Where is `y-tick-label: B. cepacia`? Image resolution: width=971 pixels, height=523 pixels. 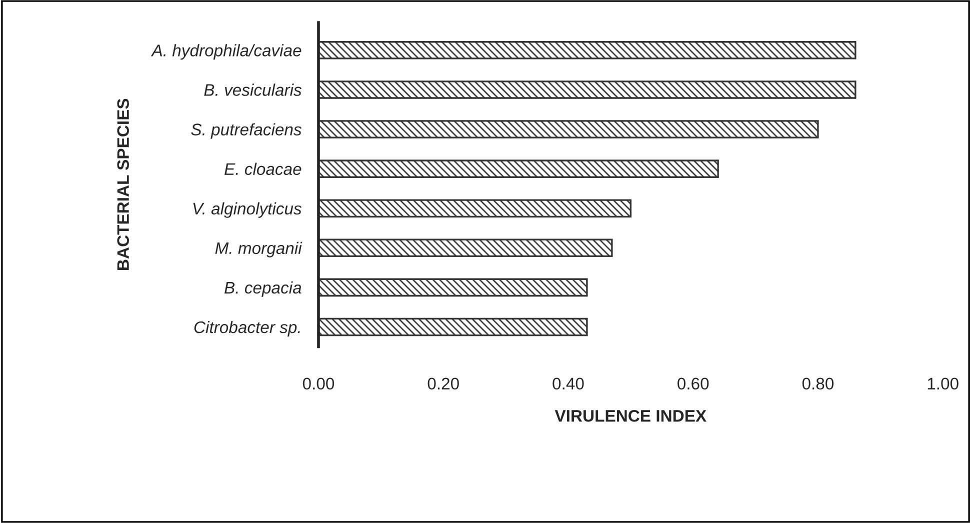
y-tick-label: B. cepacia is located at coordinates (263, 289).